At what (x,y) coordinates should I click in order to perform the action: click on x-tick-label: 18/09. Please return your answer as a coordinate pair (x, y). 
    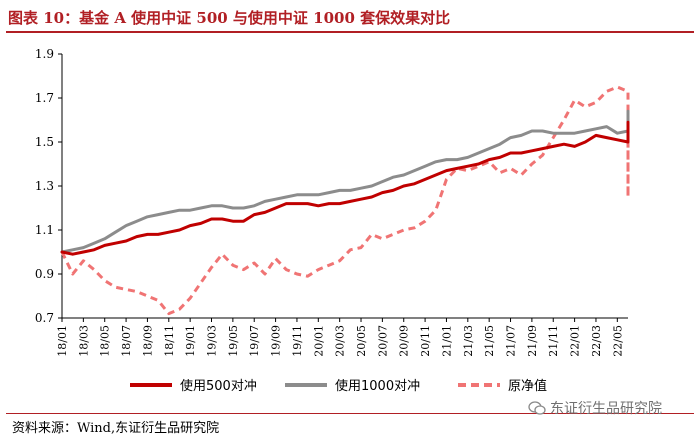
    Looking at the image, I should click on (147, 341).